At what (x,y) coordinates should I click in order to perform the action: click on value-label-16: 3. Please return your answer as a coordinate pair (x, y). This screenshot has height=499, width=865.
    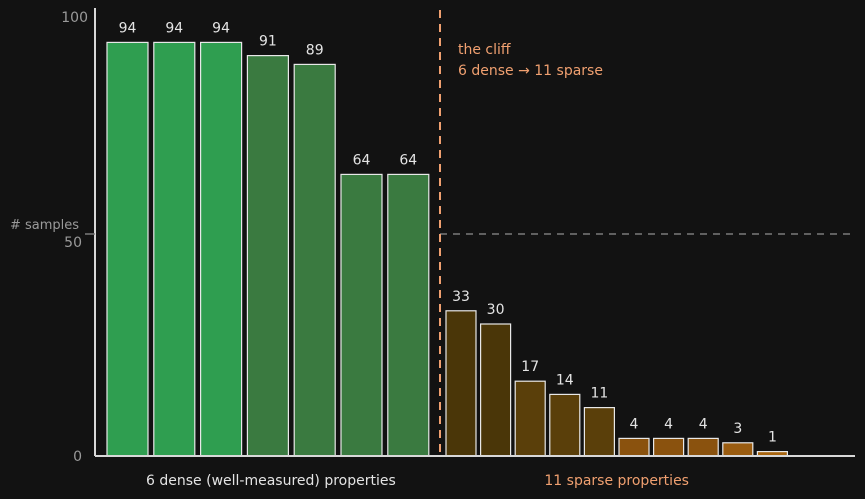
    Looking at the image, I should click on (737, 429).